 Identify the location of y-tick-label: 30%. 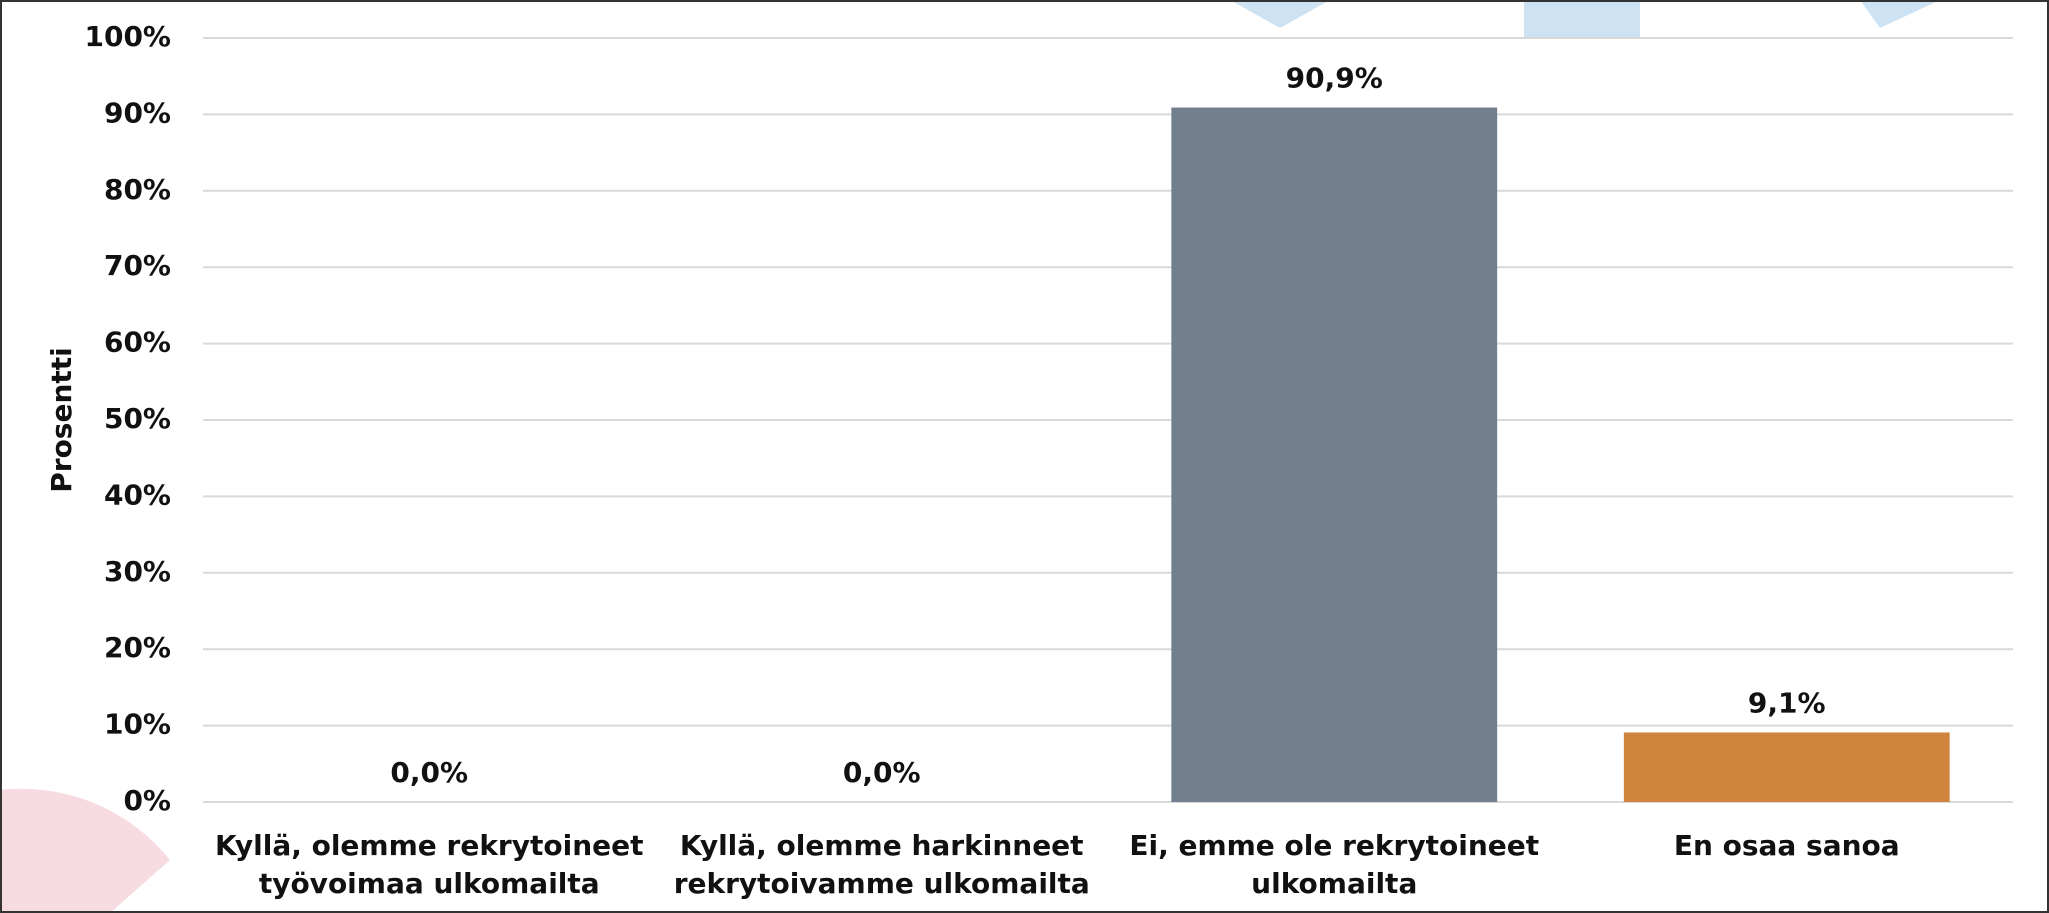
(137, 571).